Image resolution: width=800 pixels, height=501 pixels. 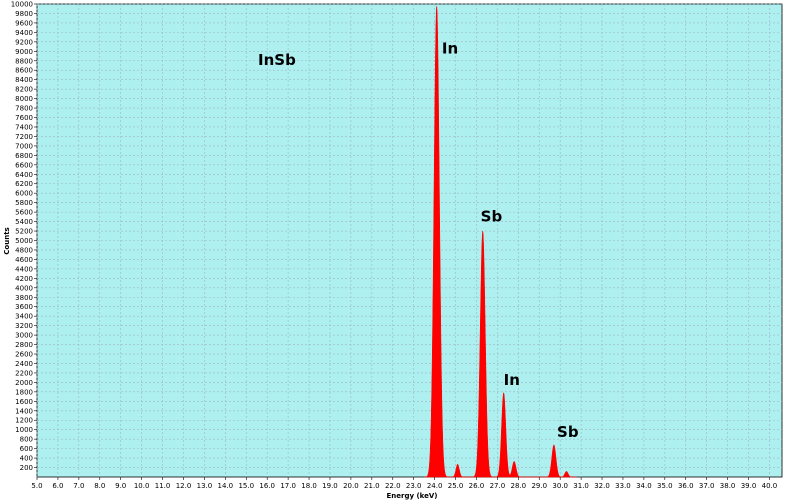 What do you see at coordinates (24, 156) in the screenshot?
I see `y-tick-label: 6800` at bounding box center [24, 156].